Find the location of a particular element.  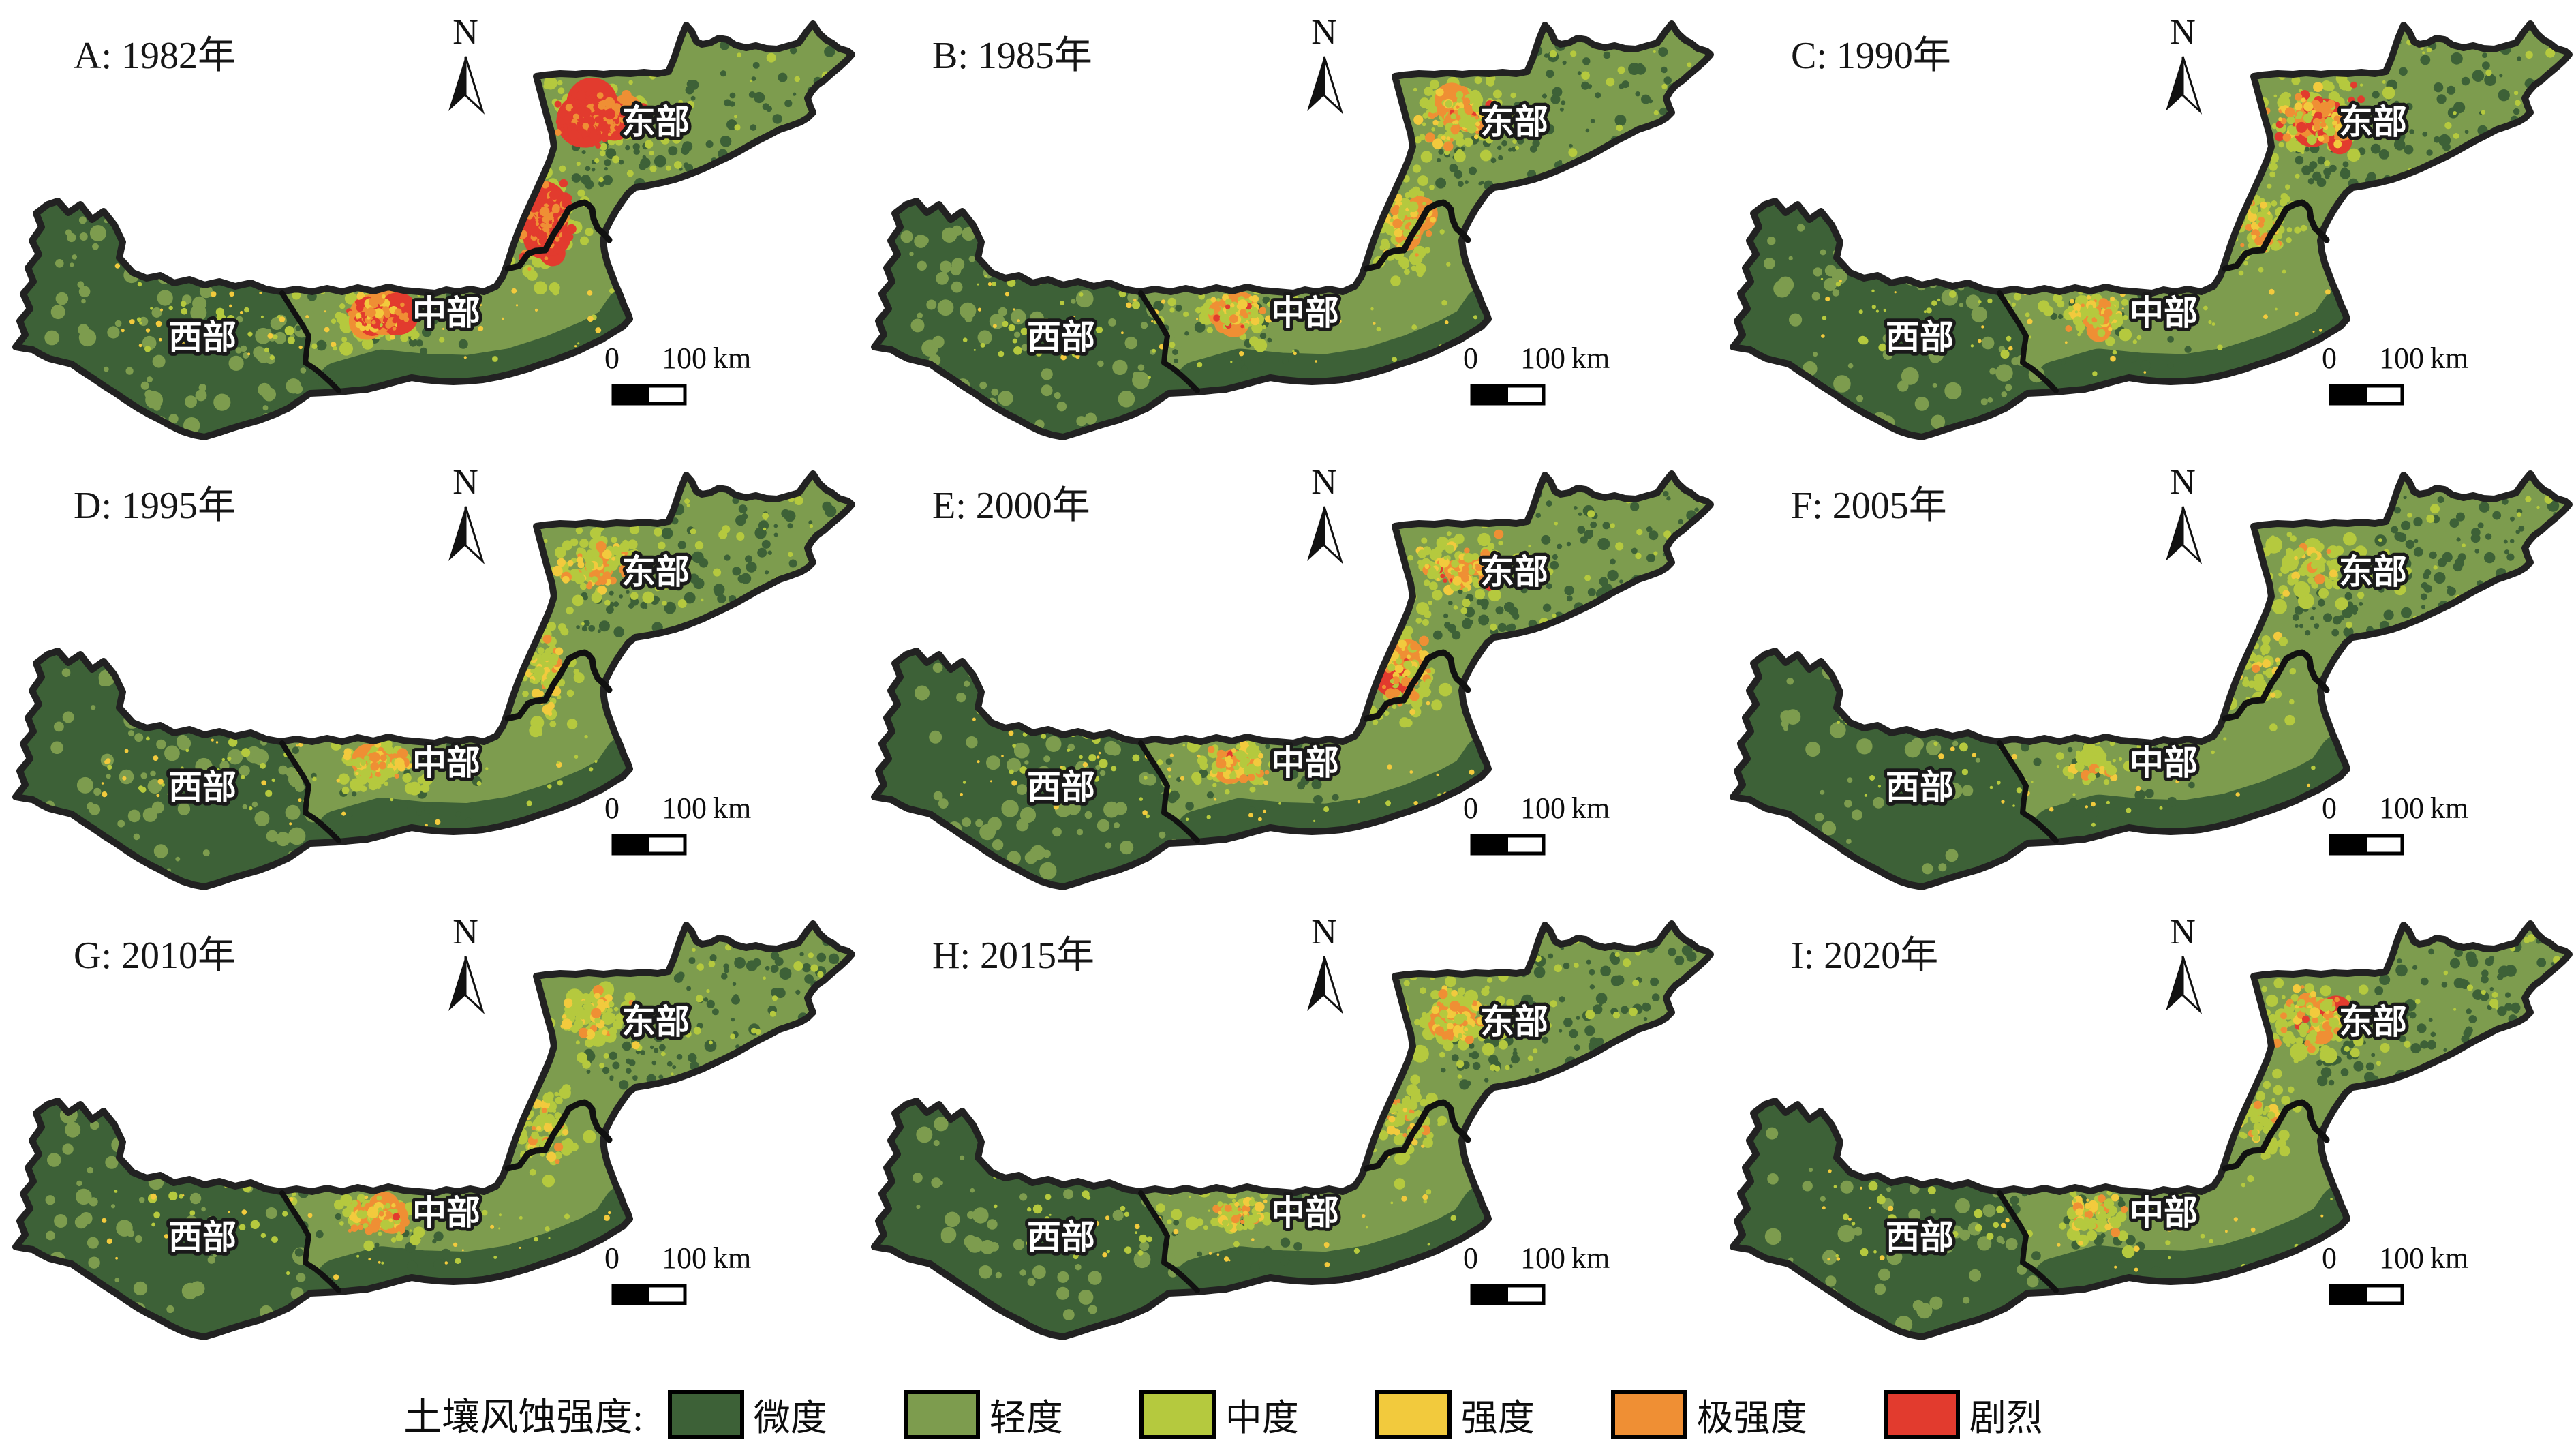

legend-item-0: 微度 is located at coordinates (747, 1414).